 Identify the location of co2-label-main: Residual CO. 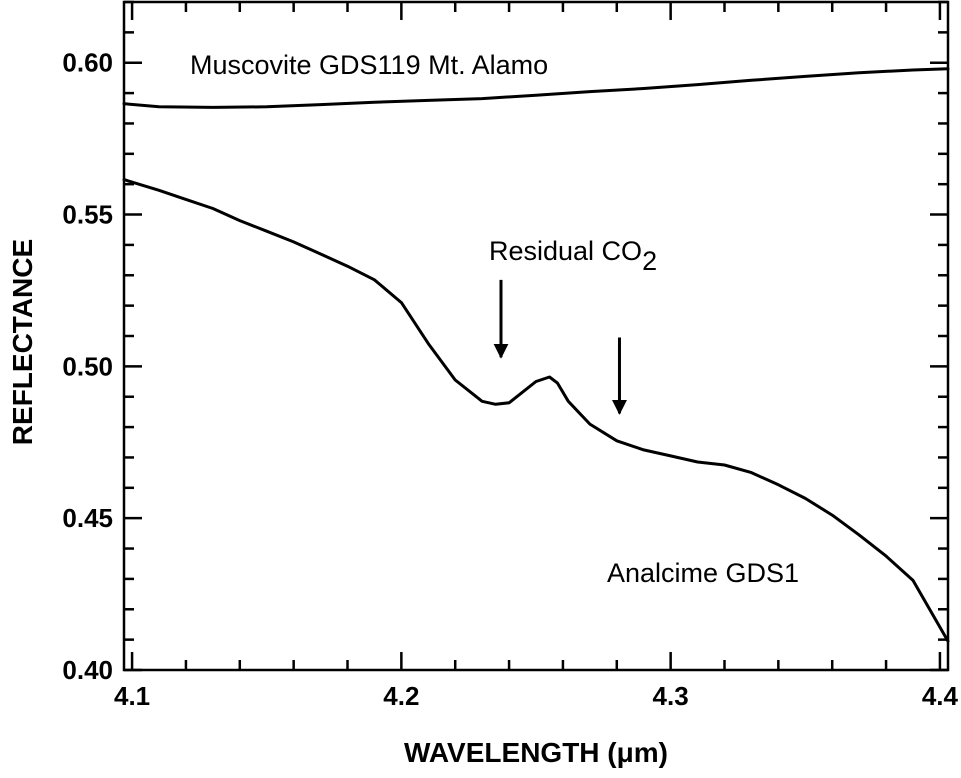
(565, 251).